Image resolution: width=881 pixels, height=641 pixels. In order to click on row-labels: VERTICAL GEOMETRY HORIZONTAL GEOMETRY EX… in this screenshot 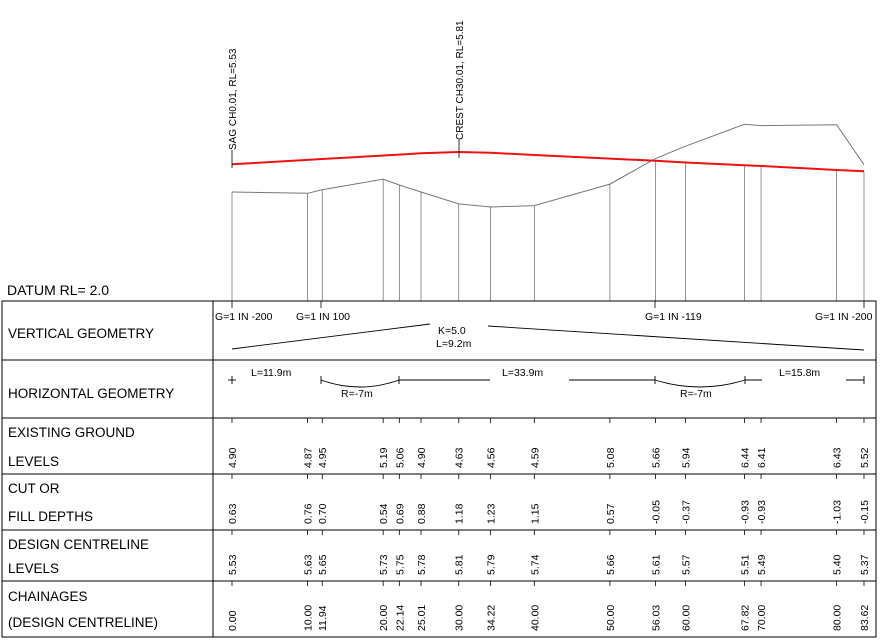, I will do `click(91, 478)`.